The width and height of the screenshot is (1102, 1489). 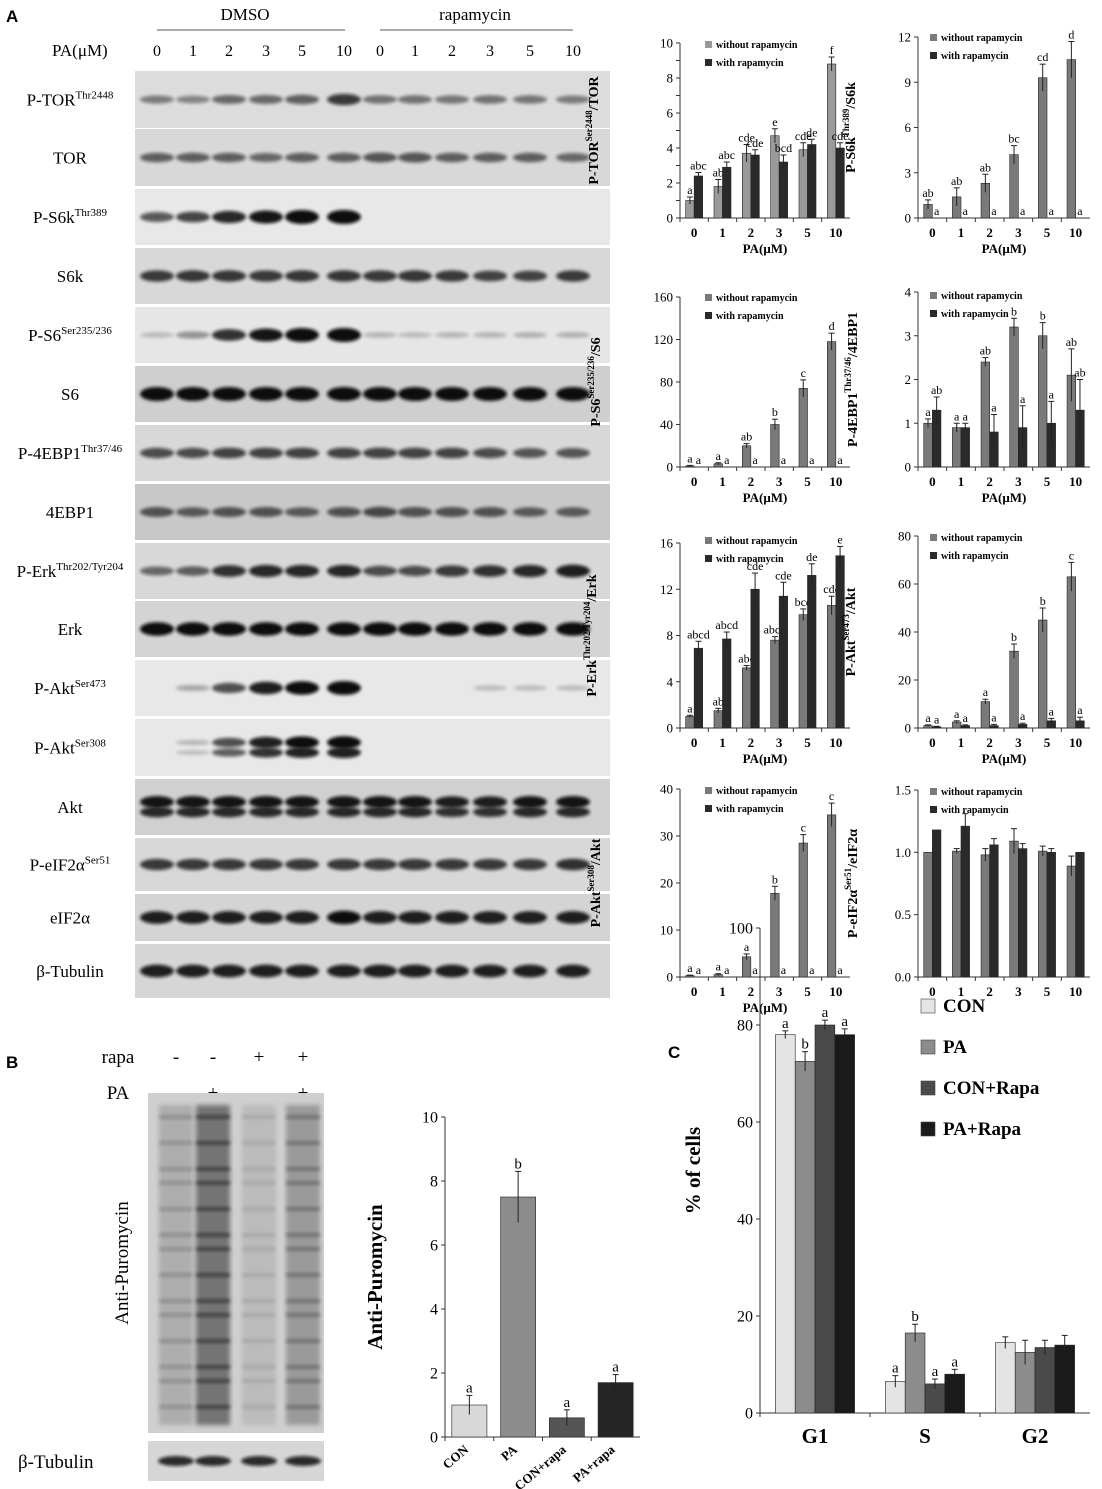 What do you see at coordinates (674, 1052) in the screenshot?
I see `panel-letter-c: C` at bounding box center [674, 1052].